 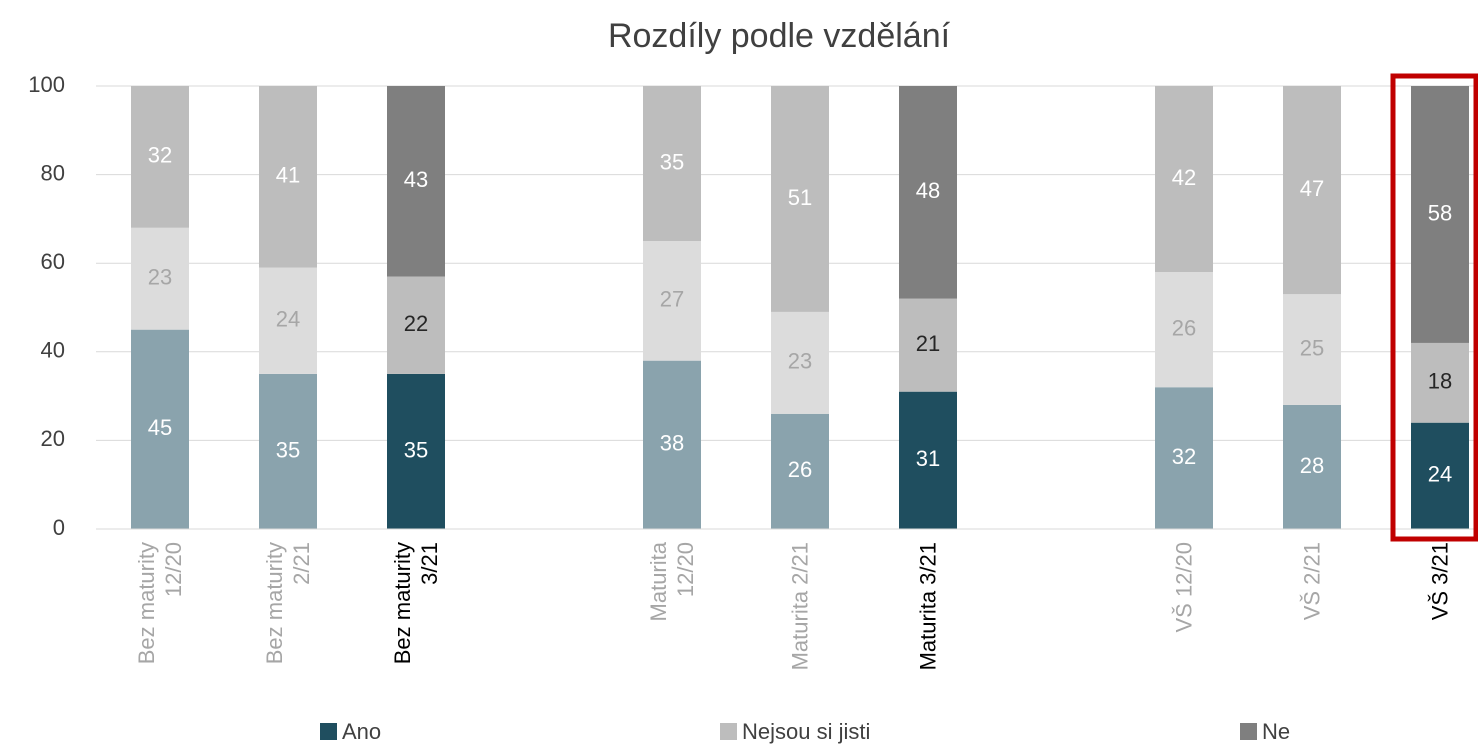 What do you see at coordinates (1184, 587) in the screenshot?
I see `x-tick-label: VŠ 12/20` at bounding box center [1184, 587].